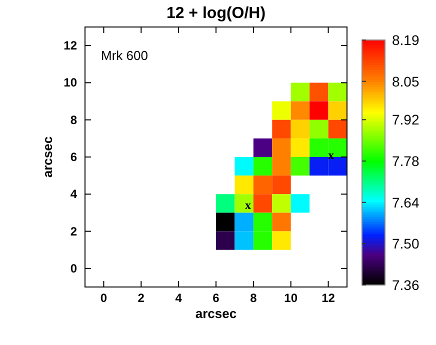 The image size is (436, 345). I want to click on annotation: x, so click(248, 205).